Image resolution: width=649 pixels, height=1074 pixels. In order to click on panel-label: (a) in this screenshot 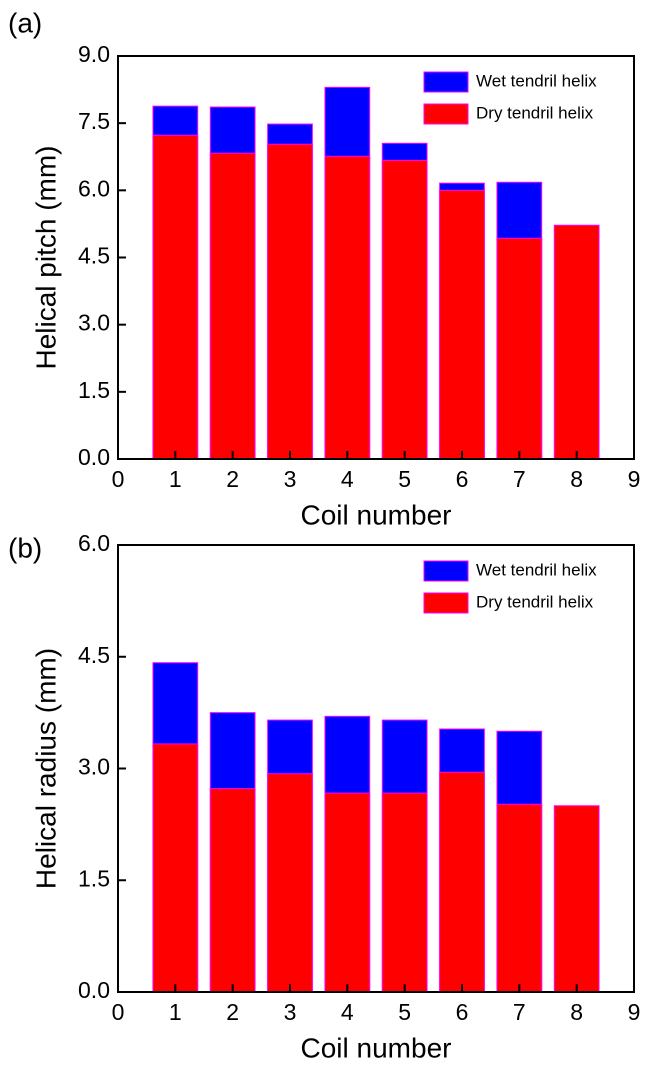, I will do `click(25, 22)`.